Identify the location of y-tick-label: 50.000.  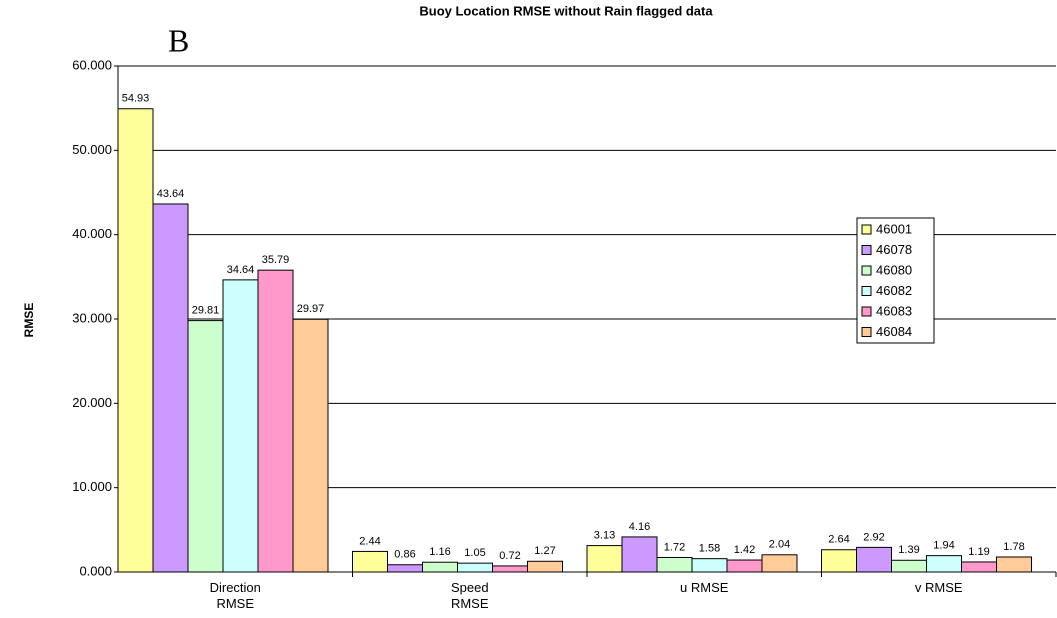
(92, 149).